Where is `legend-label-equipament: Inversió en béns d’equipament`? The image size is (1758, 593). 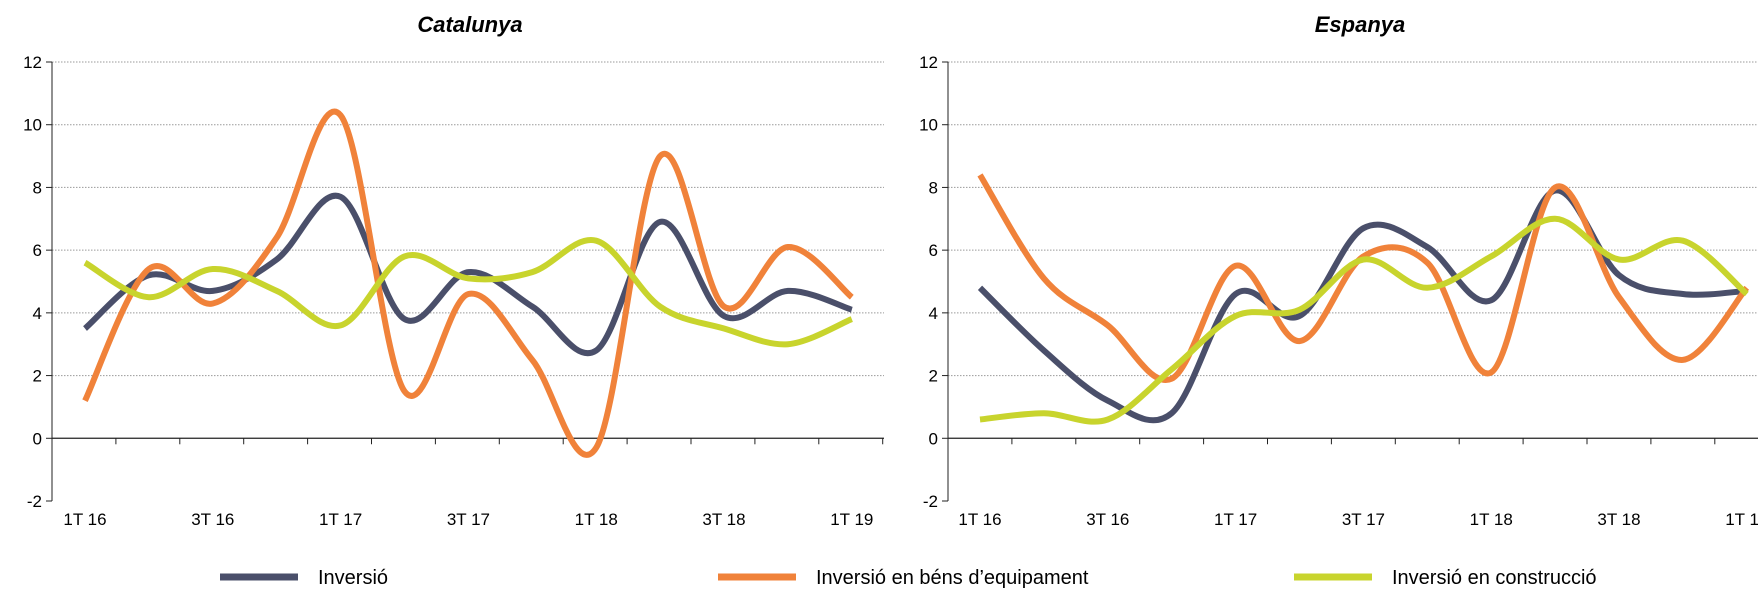 legend-label-equipament: Inversió en béns d’equipament is located at coordinates (952, 578).